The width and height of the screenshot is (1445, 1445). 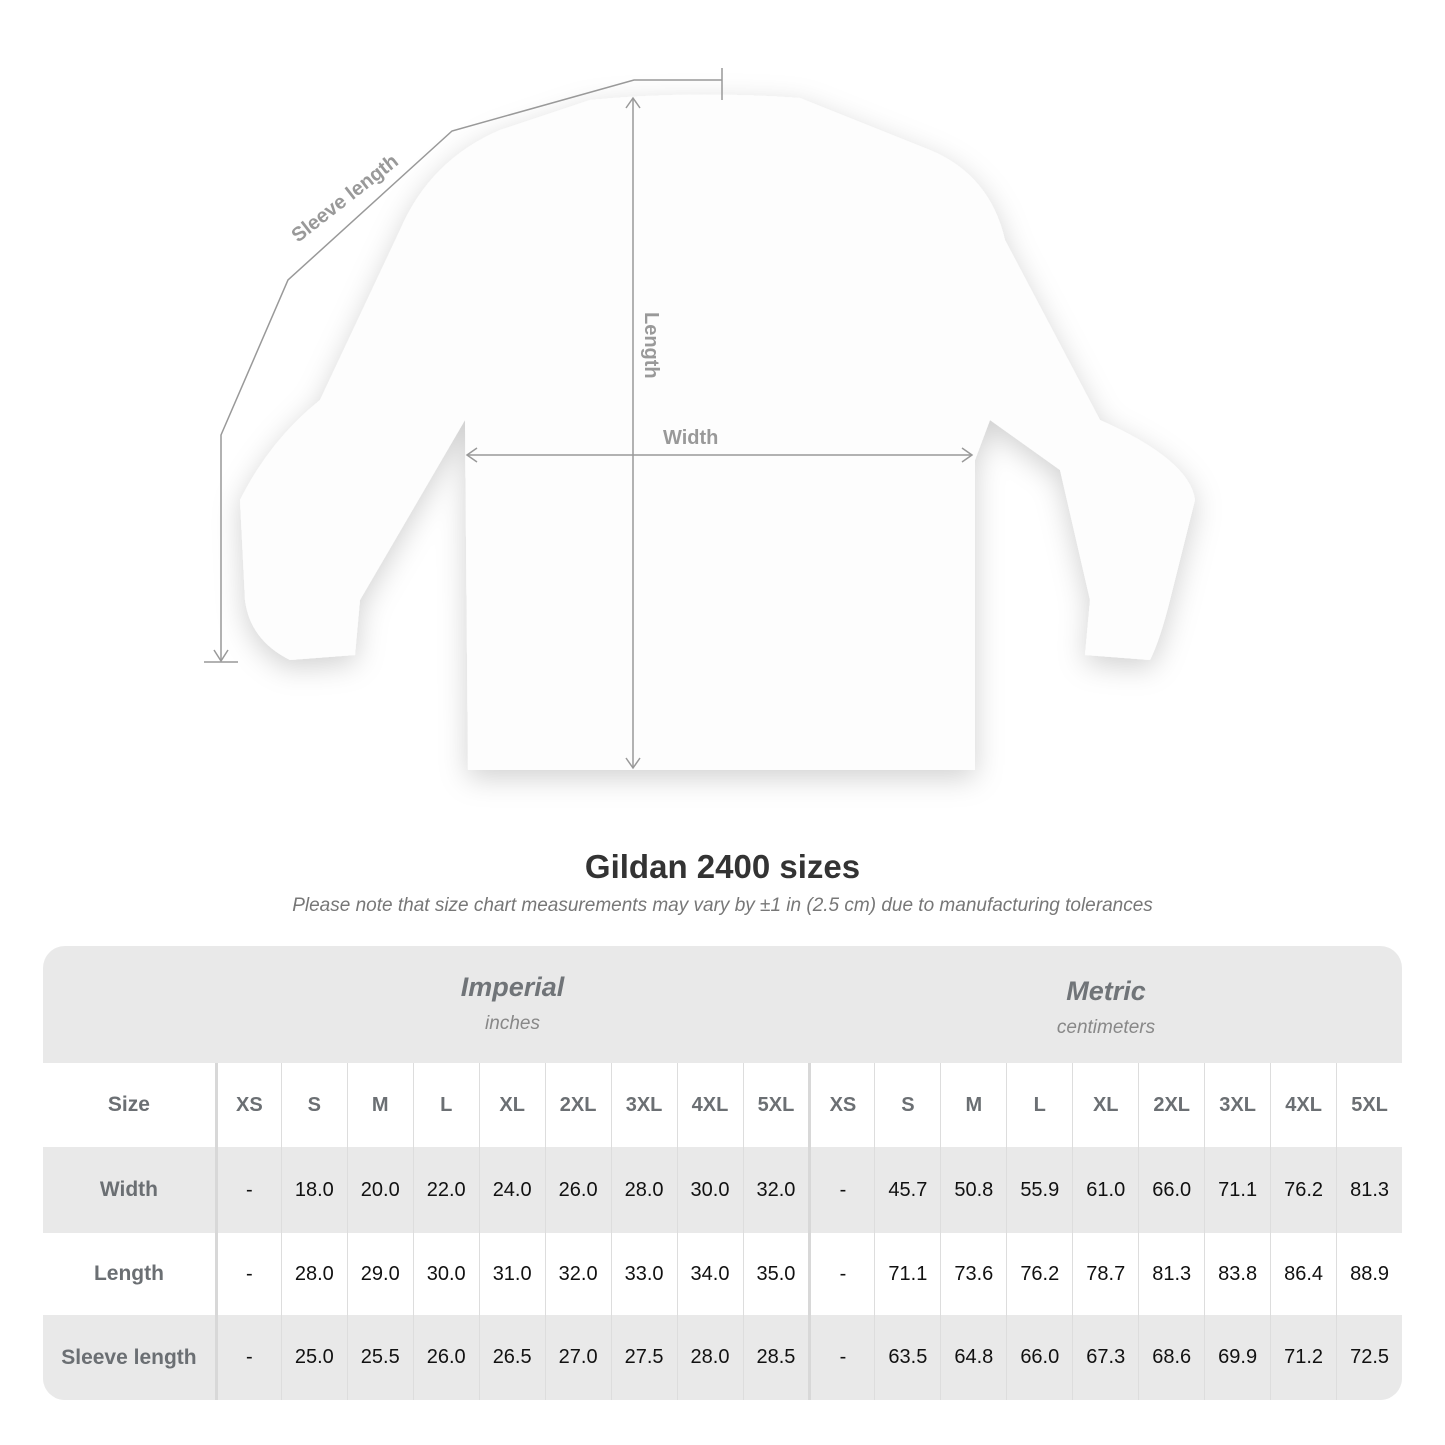 I want to click on metric-value-cell: 86.4, so click(x=1303, y=1274).